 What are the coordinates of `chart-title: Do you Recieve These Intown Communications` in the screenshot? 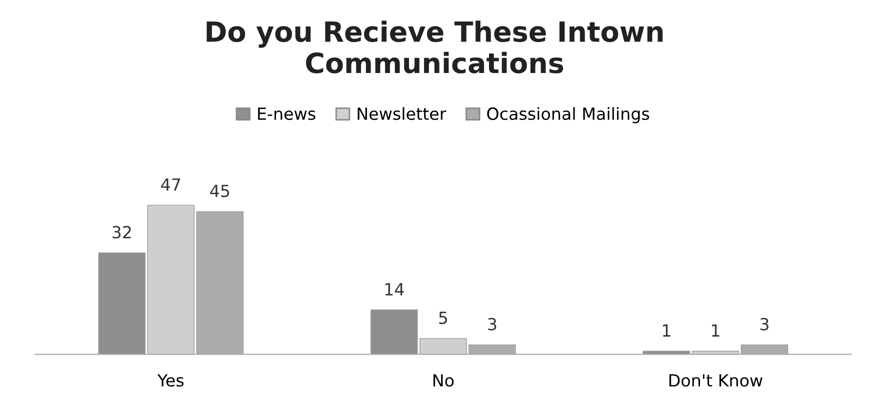 It's located at (434, 47).